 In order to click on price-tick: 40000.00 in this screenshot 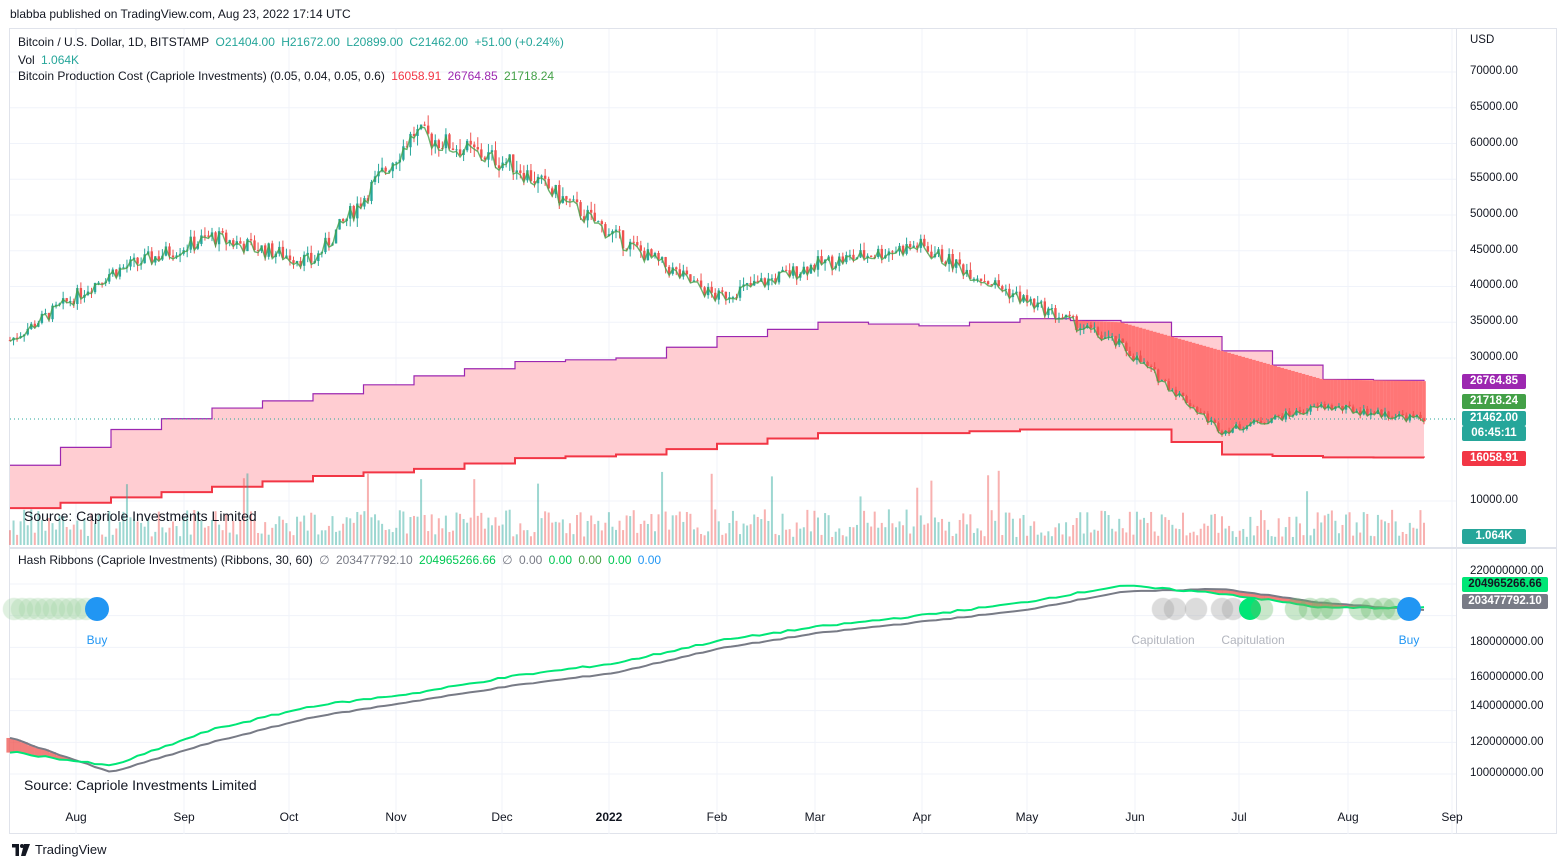, I will do `click(1494, 285)`.